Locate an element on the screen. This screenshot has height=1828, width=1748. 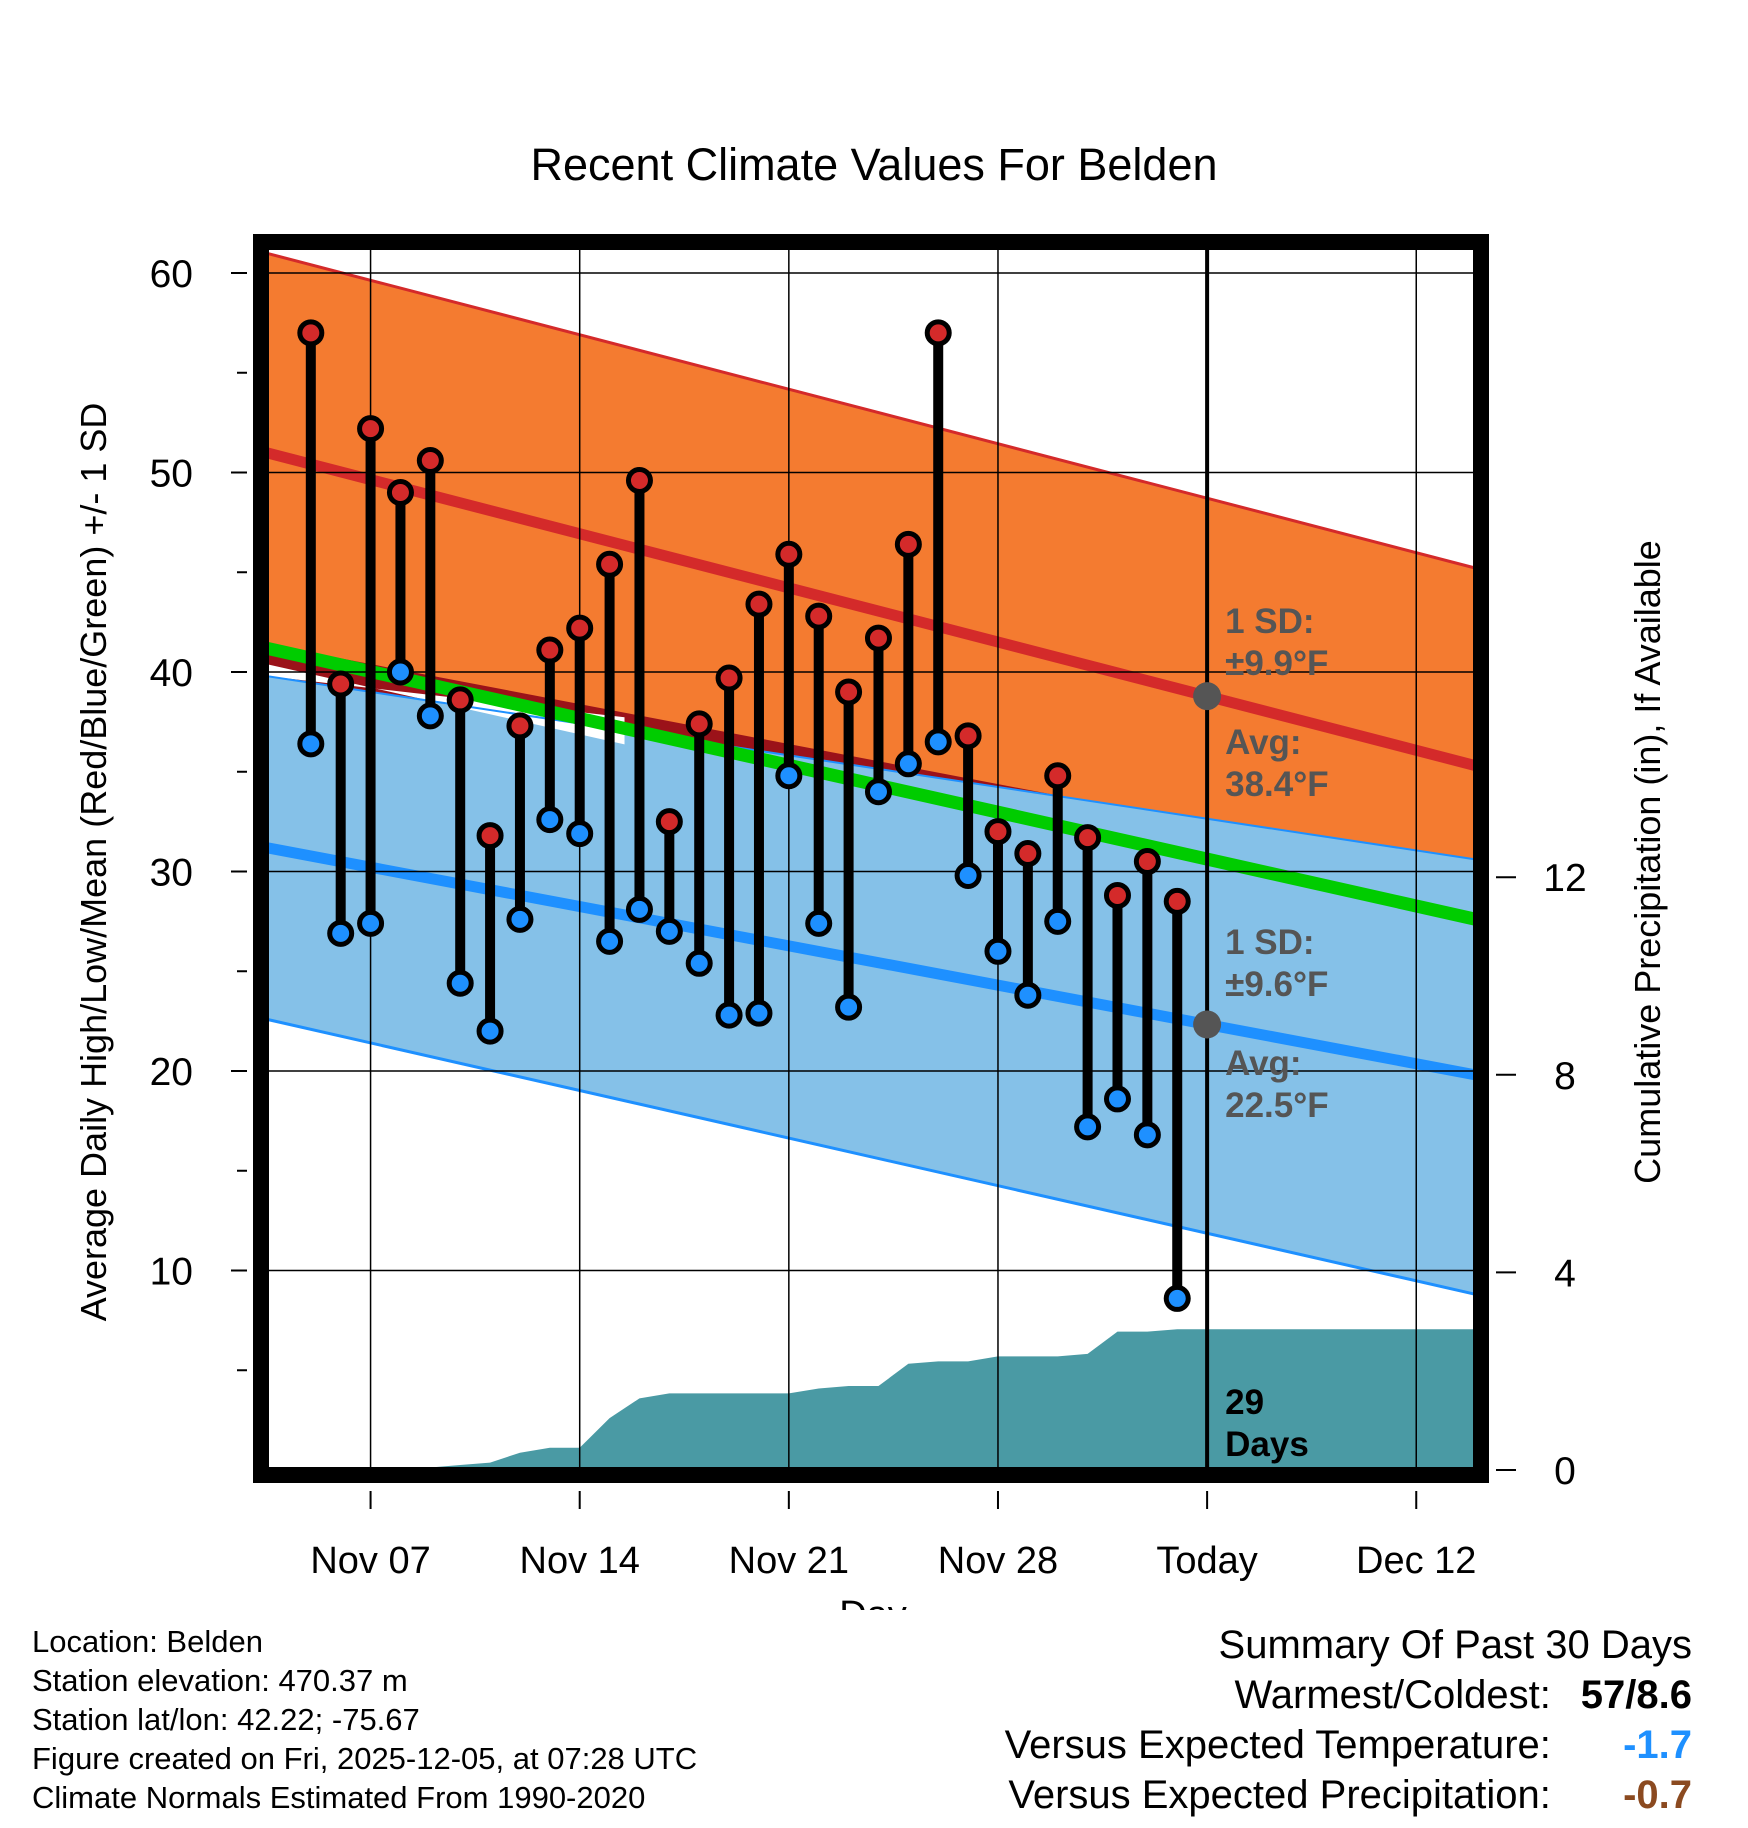
left-tick-label: 10 is located at coordinates (171, 1272).